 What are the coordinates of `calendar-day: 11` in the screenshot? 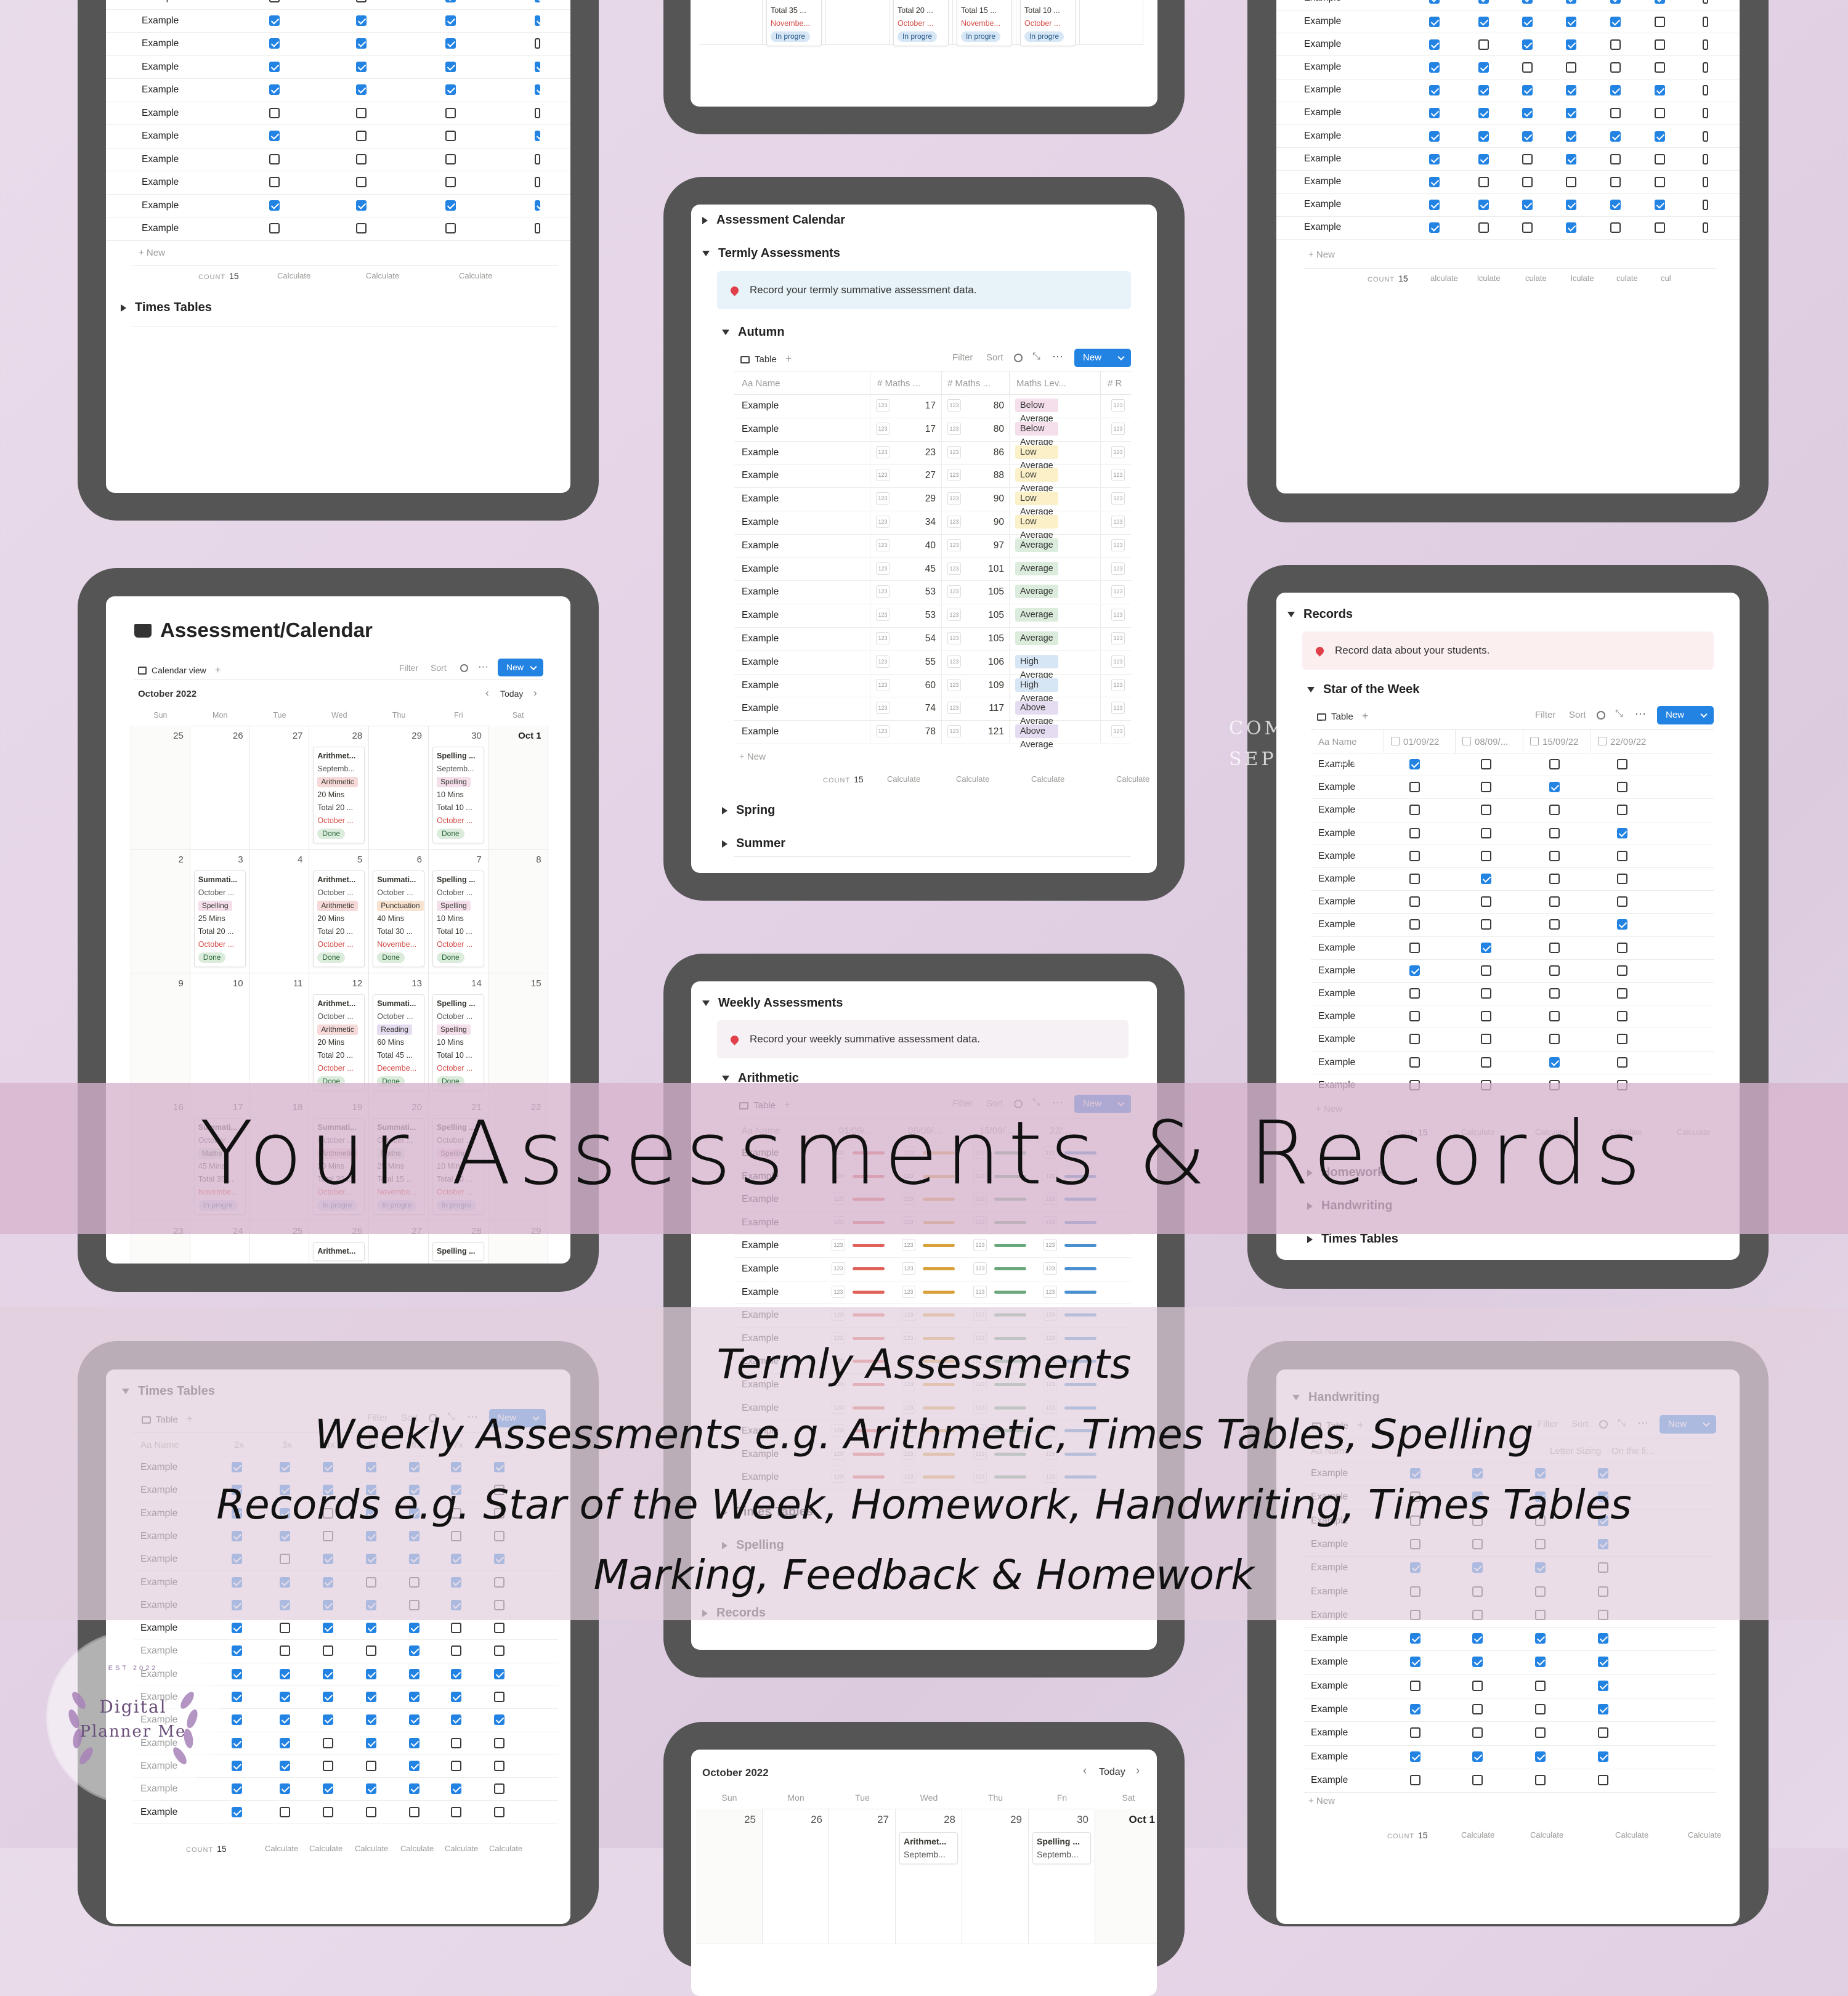 It's located at (279, 1035).